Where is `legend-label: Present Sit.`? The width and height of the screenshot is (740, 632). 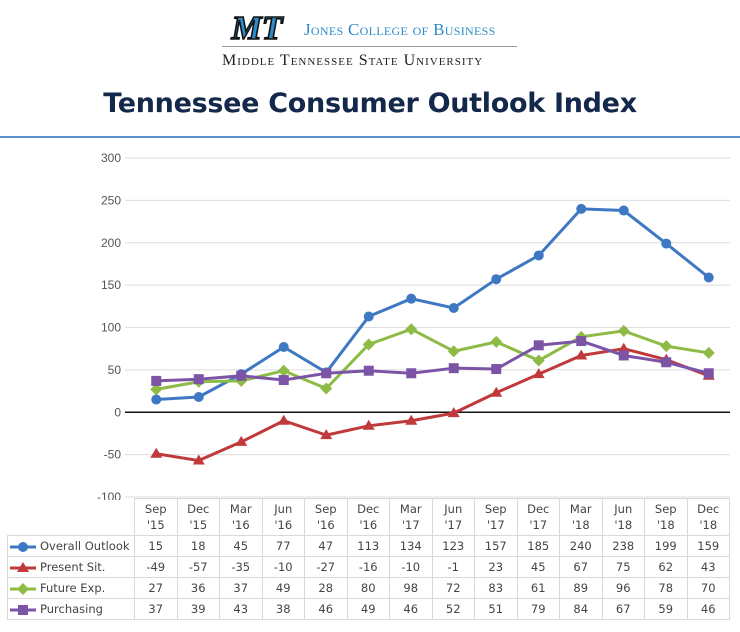
legend-label: Present Sit. is located at coordinates (73, 567).